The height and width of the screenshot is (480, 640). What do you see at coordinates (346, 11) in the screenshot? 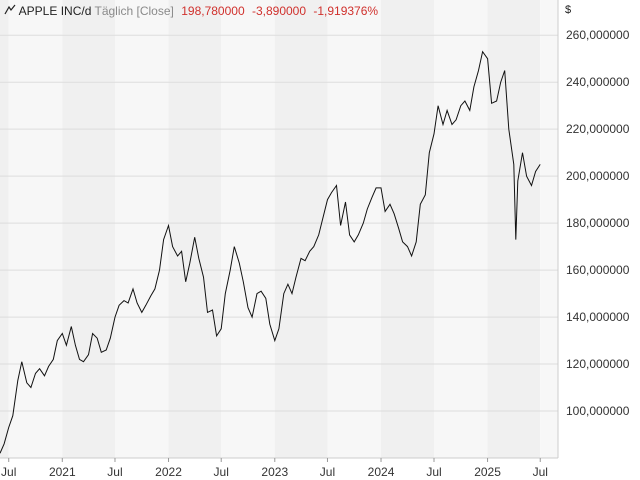
I see `price-change-percent: -1,919376%` at bounding box center [346, 11].